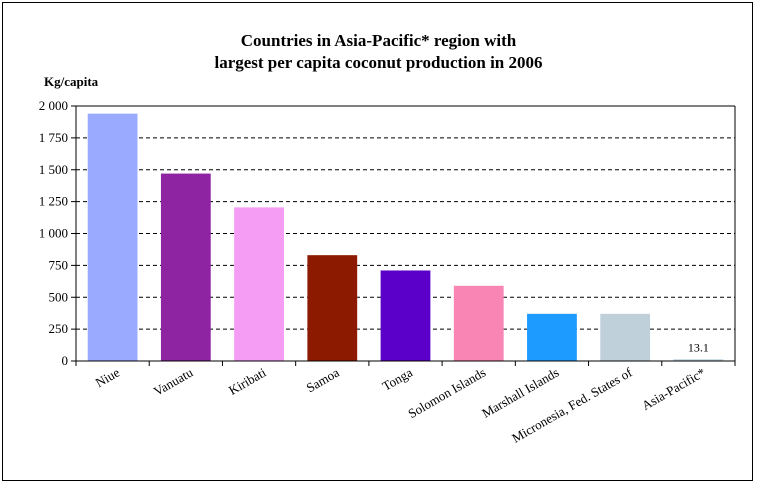  I want to click on bar-tonga, so click(405, 315).